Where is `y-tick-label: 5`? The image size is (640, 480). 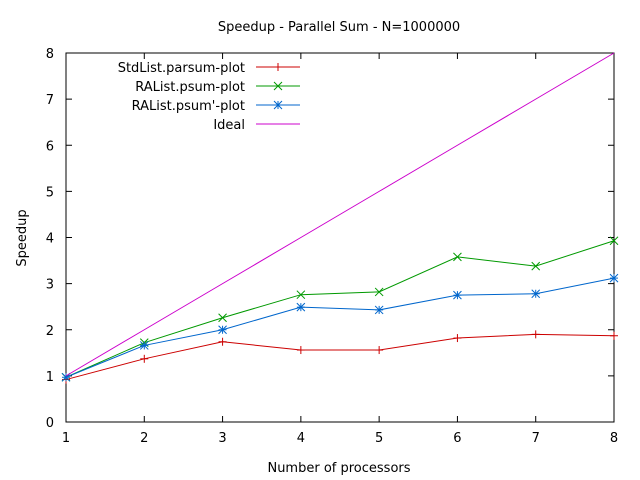
y-tick-label: 5 is located at coordinates (50, 192).